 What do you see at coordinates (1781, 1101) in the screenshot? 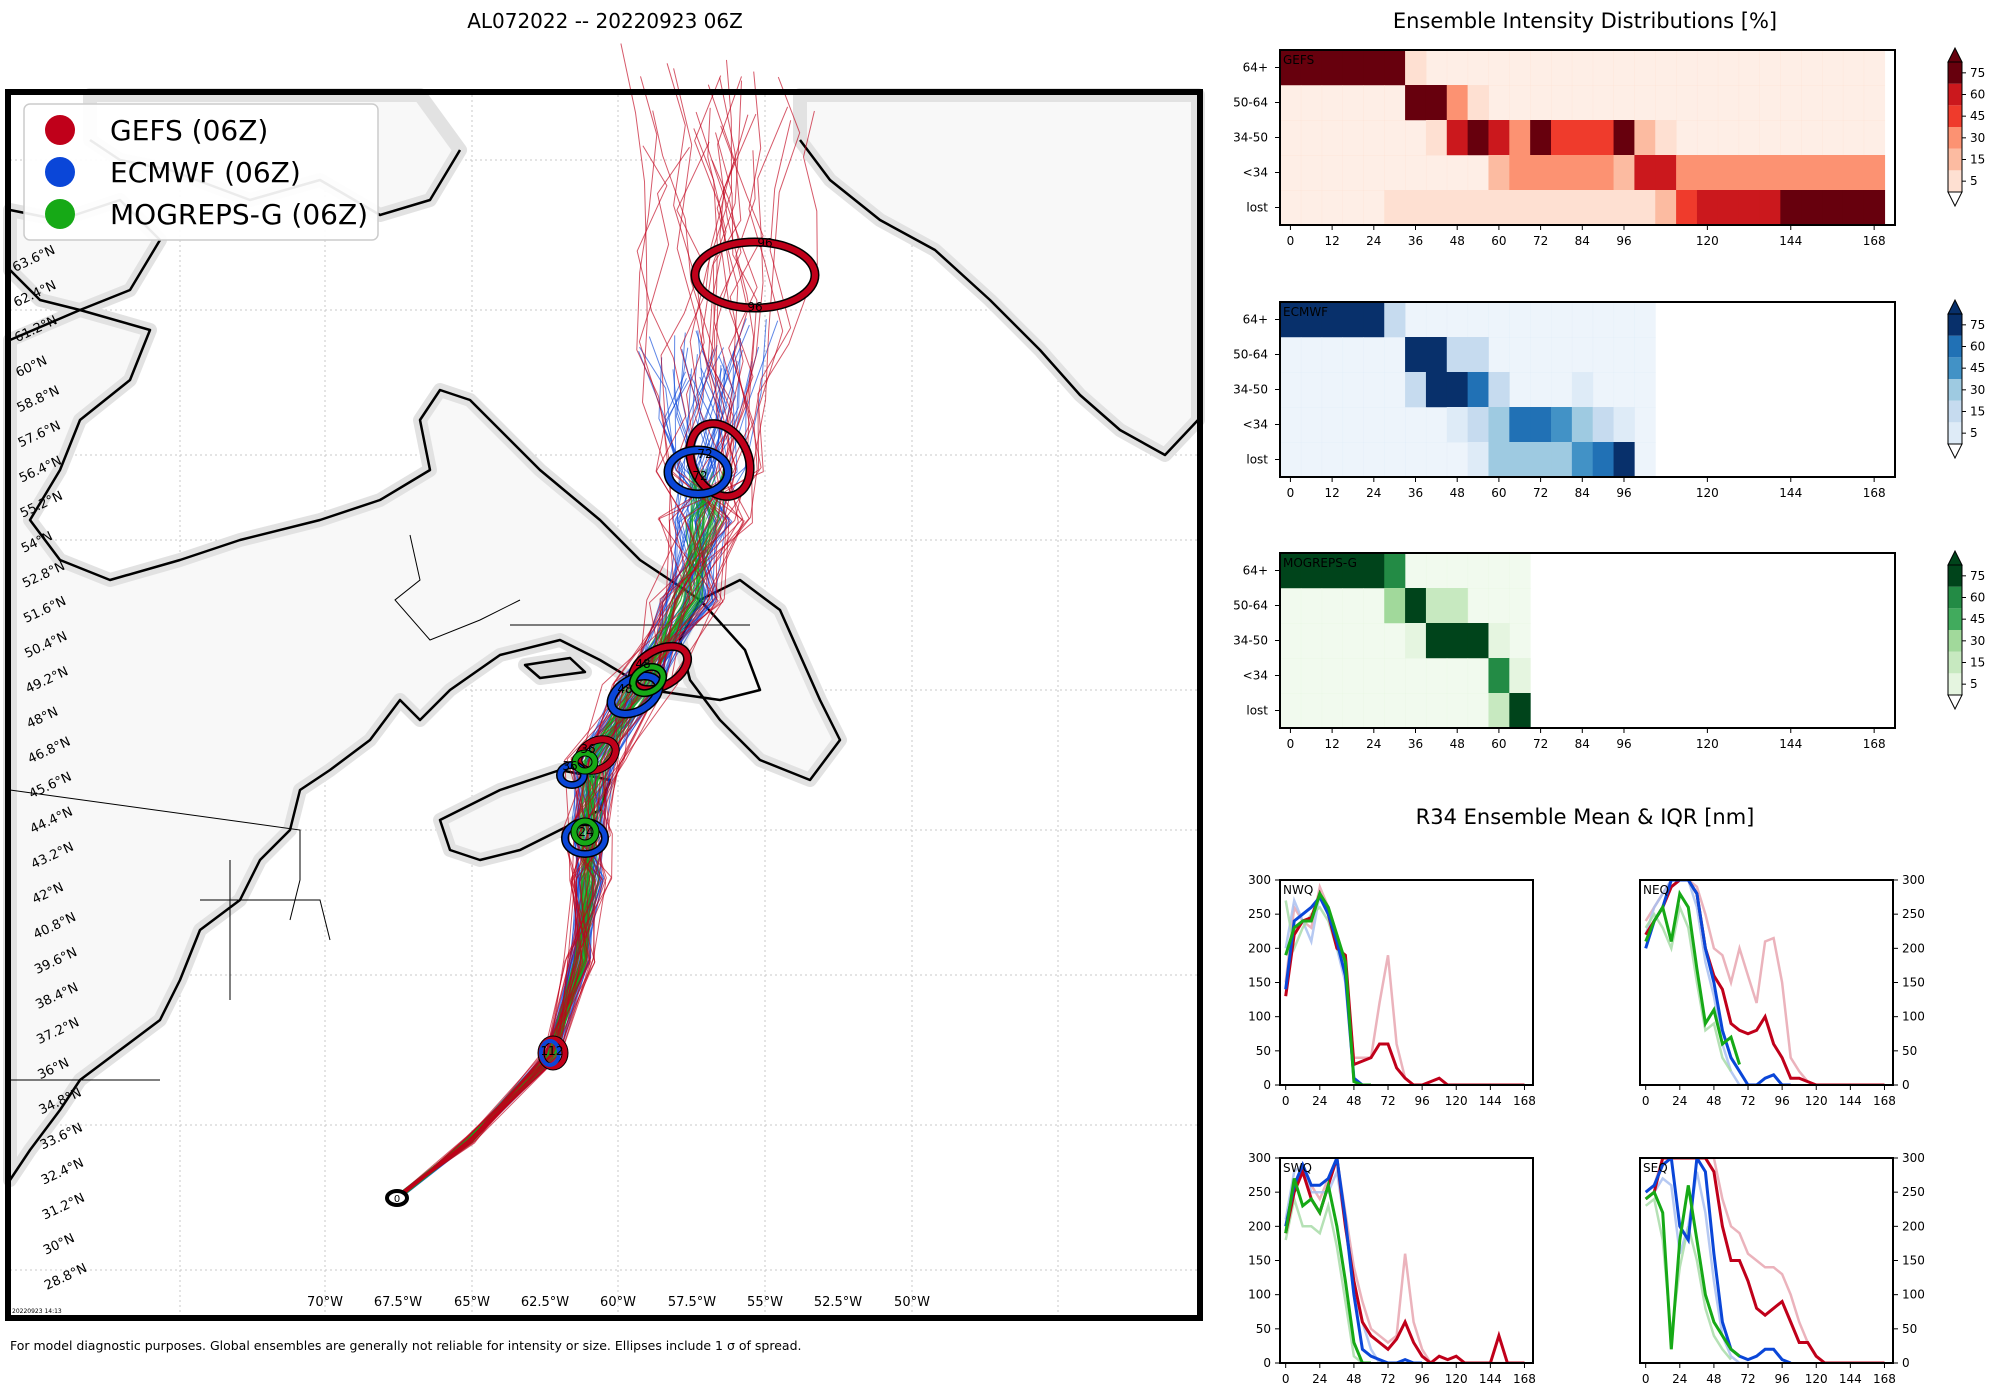
I see `x-tick-label: 96` at bounding box center [1781, 1101].